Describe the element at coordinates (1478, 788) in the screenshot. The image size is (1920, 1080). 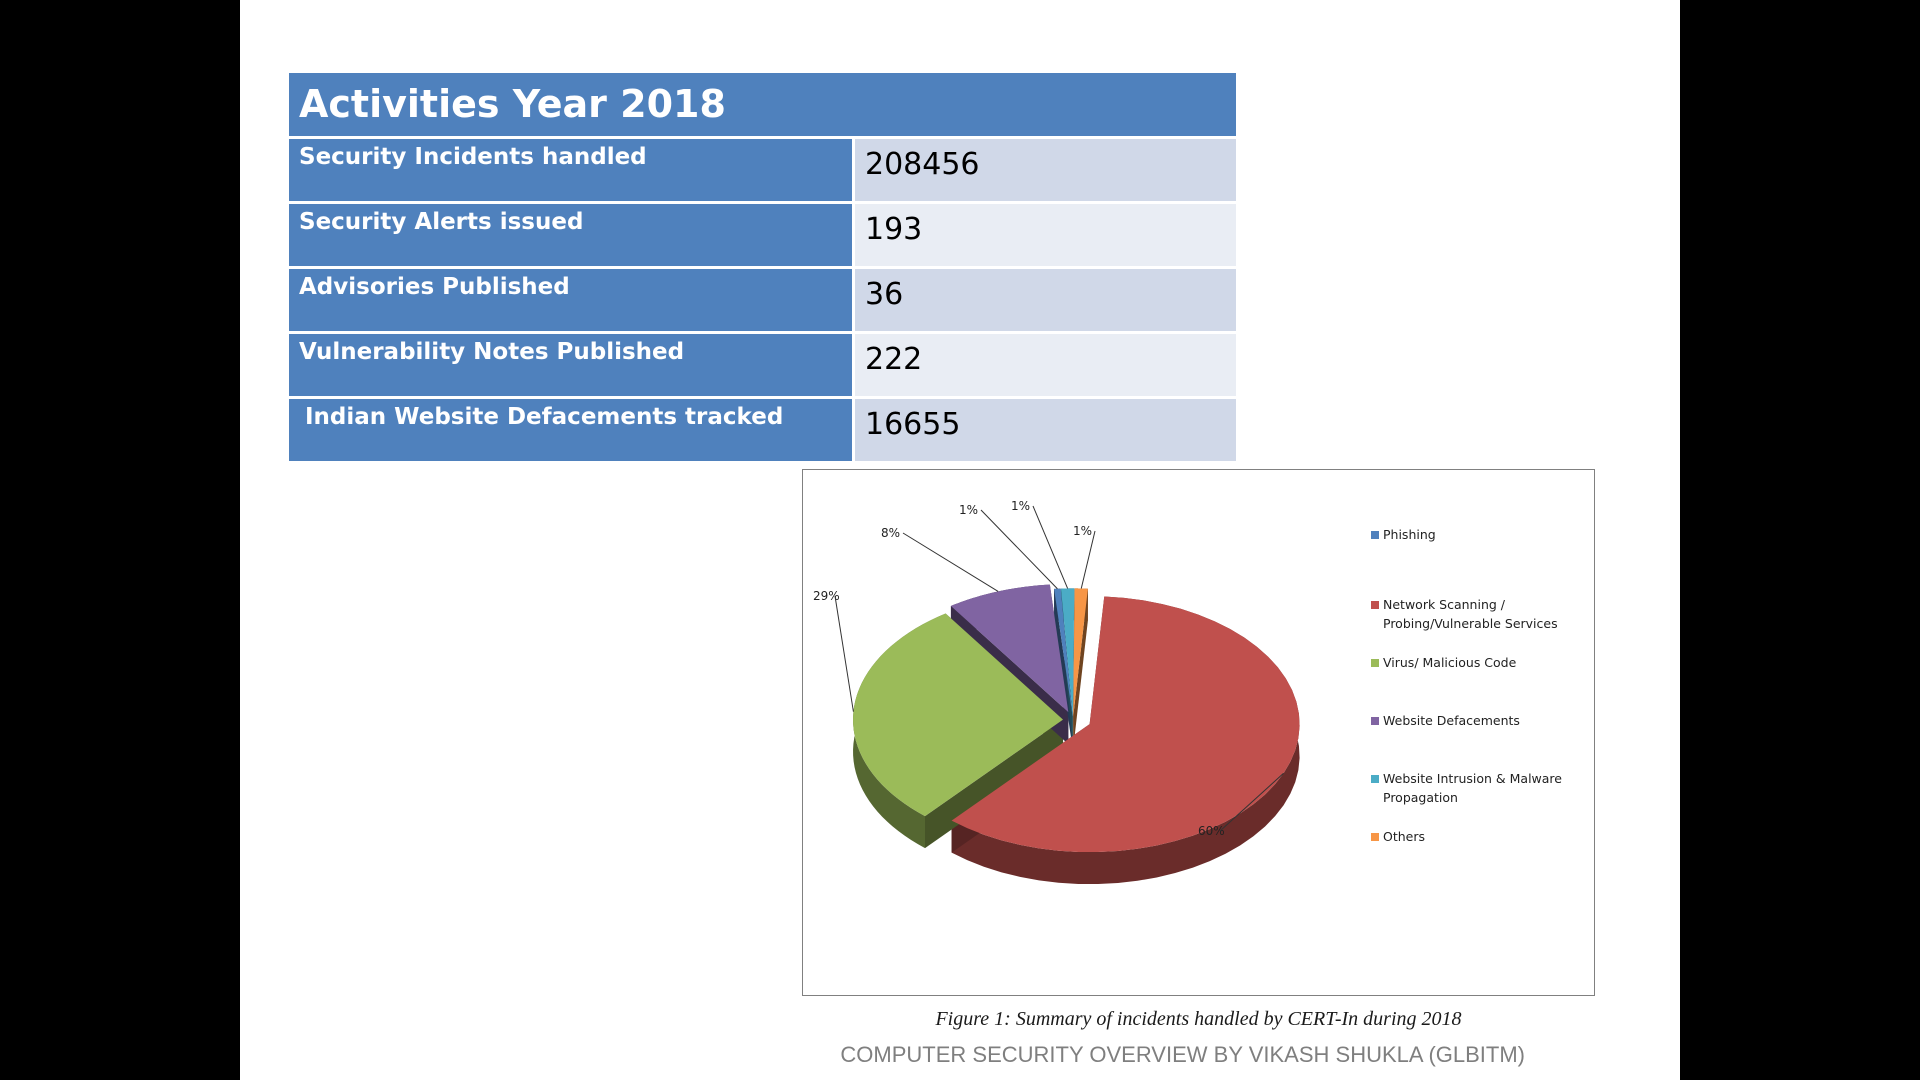
I see `legend-item: Website Intrusion & Malware Propagation` at that location.